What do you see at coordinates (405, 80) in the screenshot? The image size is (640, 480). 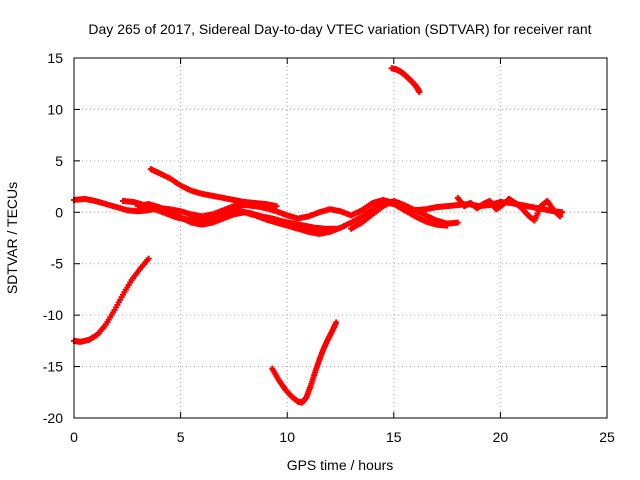 I see `series-seg-i` at bounding box center [405, 80].